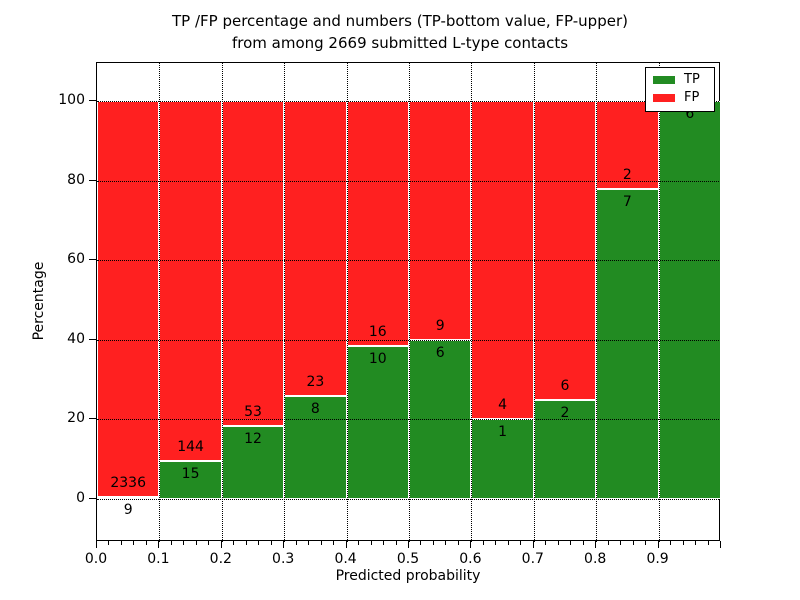 Image resolution: width=800 pixels, height=600 pixels. What do you see at coordinates (680, 98) in the screenshot?
I see `legend-row: FP` at bounding box center [680, 98].